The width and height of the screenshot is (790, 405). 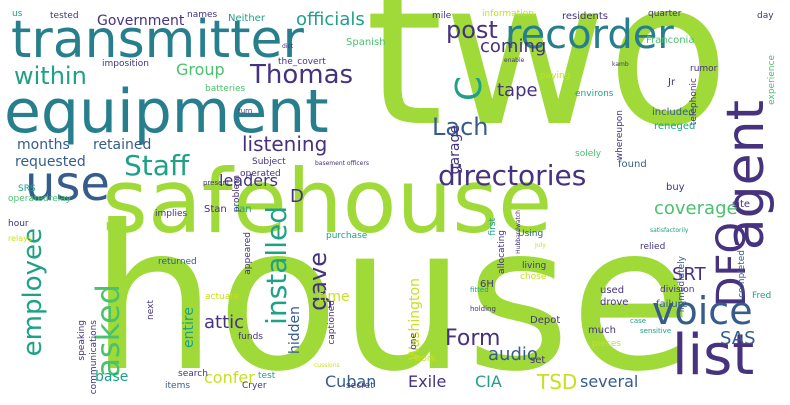 What do you see at coordinates (50, 76) in the screenshot?
I see `word-within: within` at bounding box center [50, 76].